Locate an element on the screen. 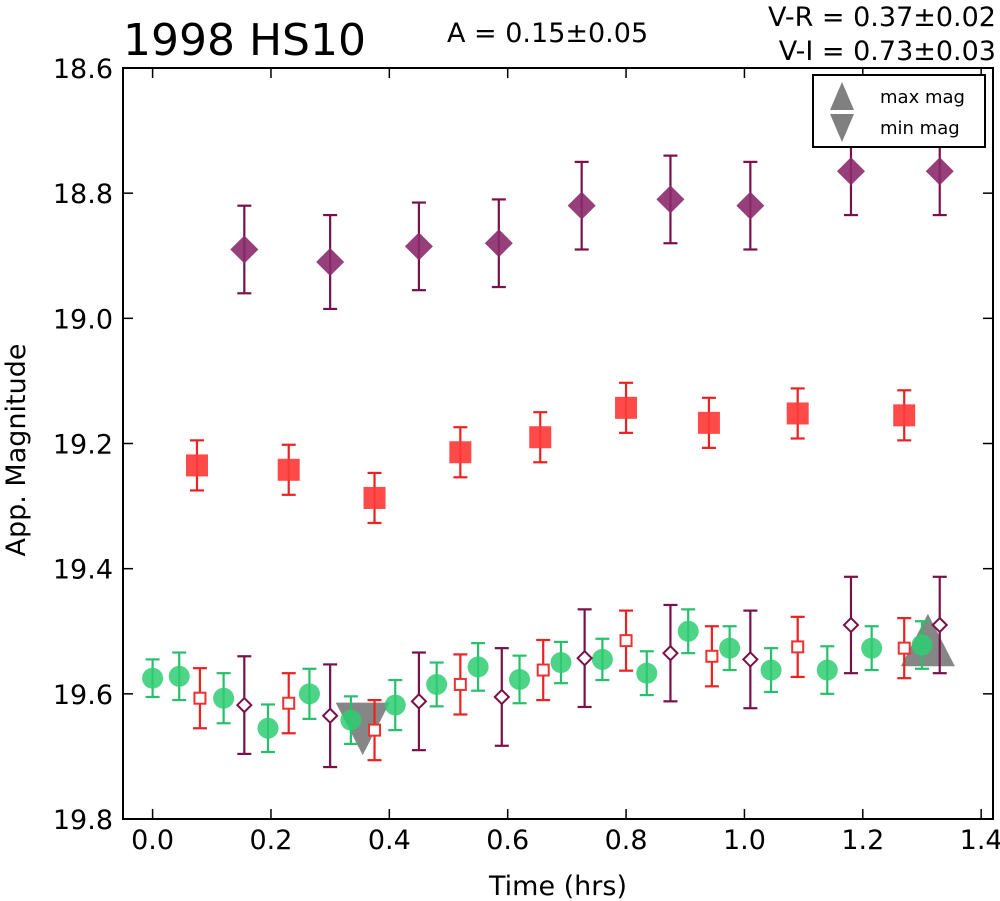  x-tick-label: 0.4 is located at coordinates (389, 840).